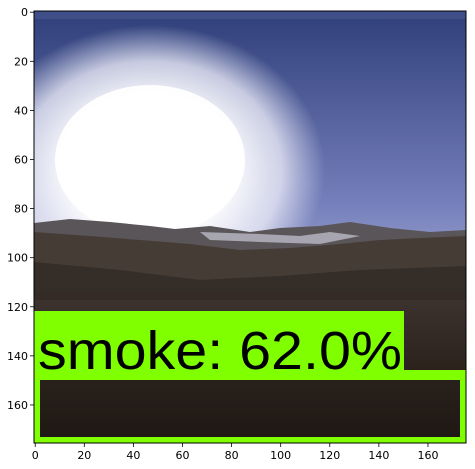  I want to click on y-tick-label: 120, so click(17, 307).